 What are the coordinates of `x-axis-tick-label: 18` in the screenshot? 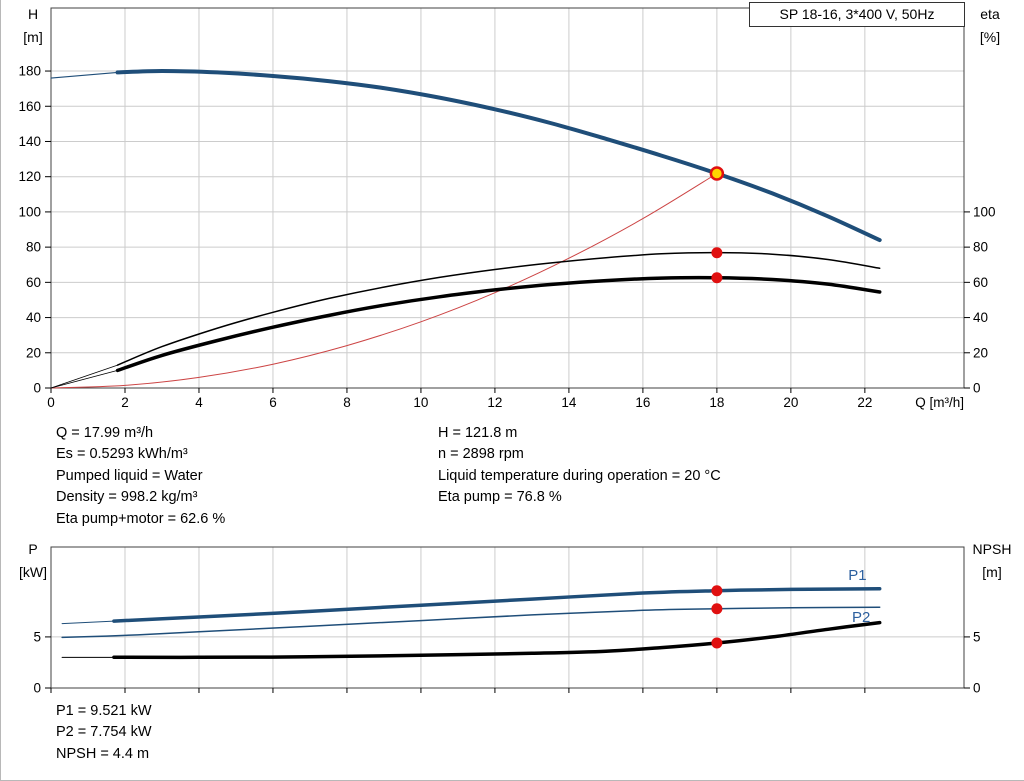 It's located at (716, 402).